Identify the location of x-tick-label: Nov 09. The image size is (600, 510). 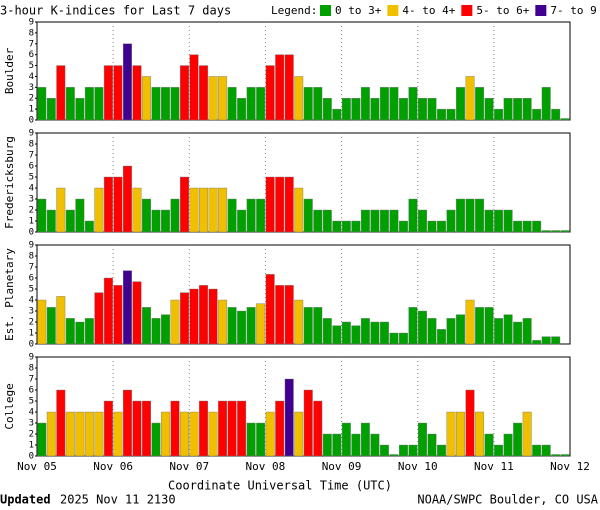
(342, 466).